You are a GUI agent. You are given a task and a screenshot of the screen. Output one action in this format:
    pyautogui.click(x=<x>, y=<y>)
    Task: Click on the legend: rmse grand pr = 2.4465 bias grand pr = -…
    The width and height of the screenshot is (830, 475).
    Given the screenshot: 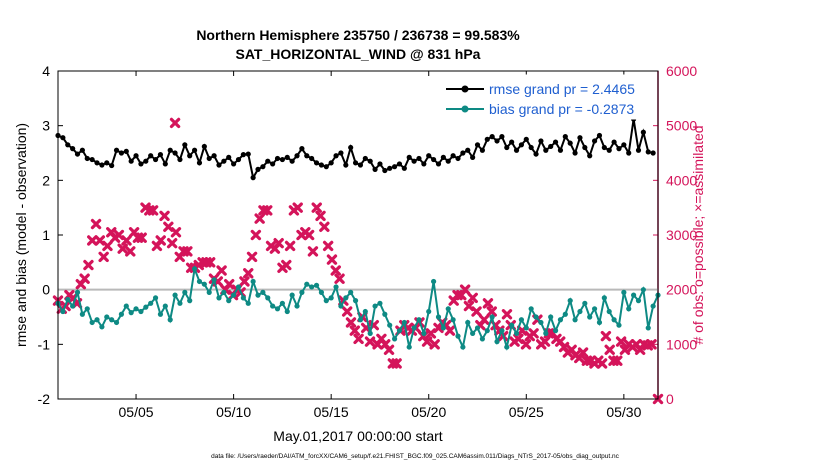 What is the action you would take?
    pyautogui.click(x=547, y=97)
    